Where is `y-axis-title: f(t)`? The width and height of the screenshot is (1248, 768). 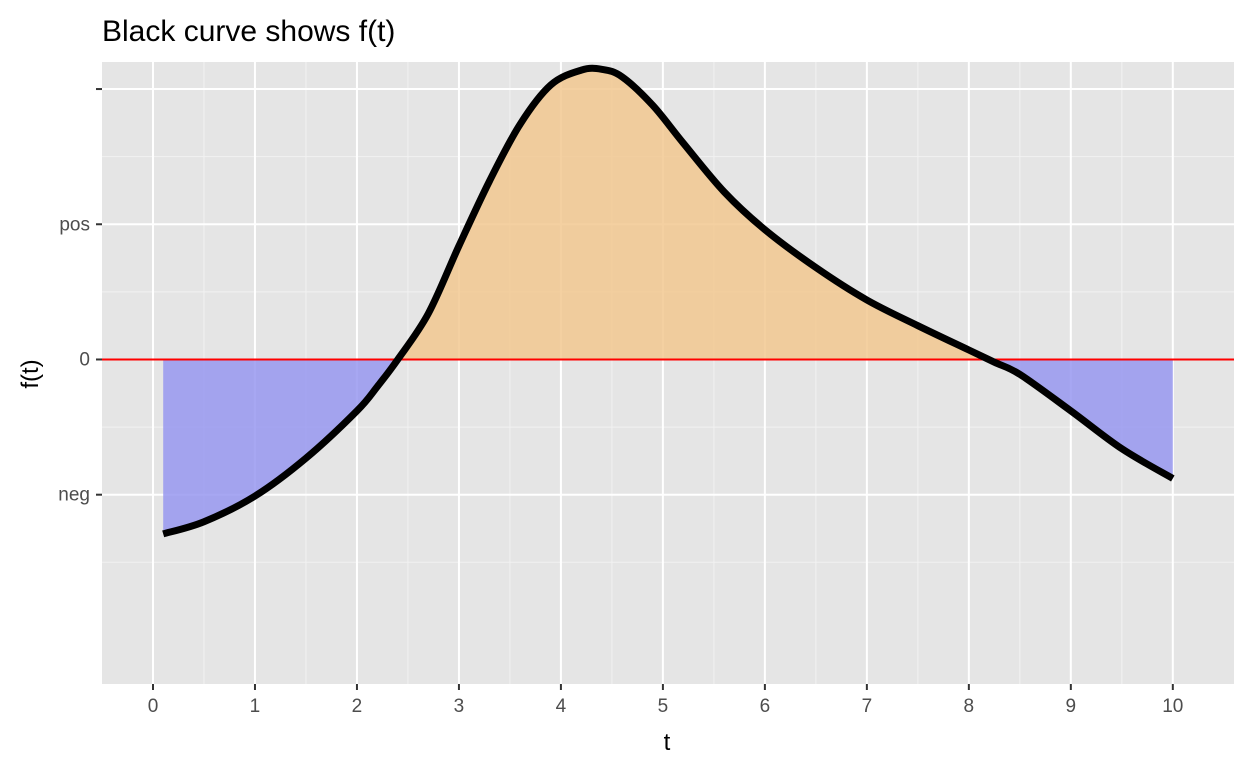 y-axis-title: f(t) is located at coordinates (30, 373).